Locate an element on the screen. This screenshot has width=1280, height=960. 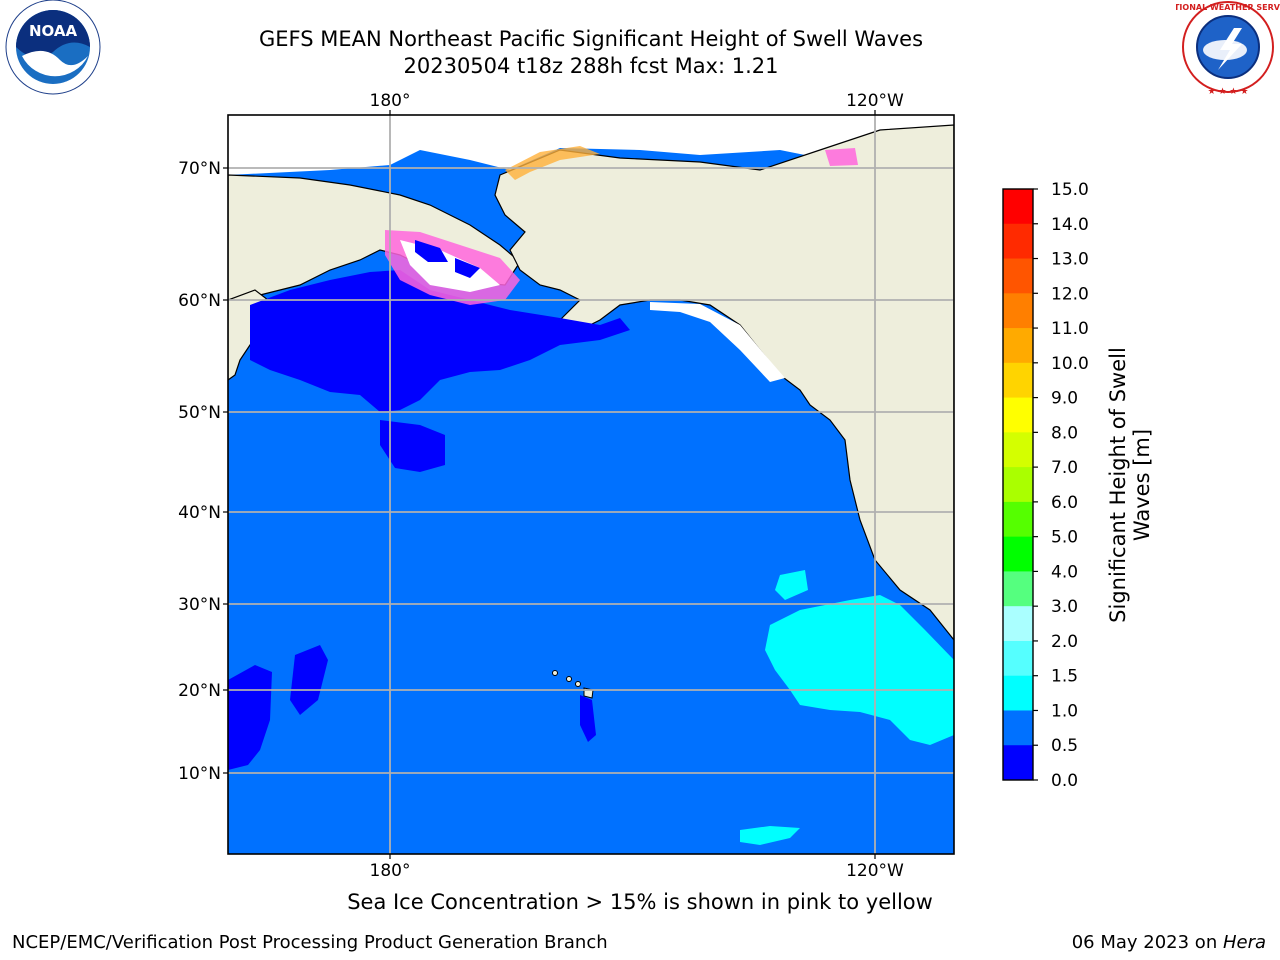
sea-ice-chukchi is located at coordinates (552, 163).